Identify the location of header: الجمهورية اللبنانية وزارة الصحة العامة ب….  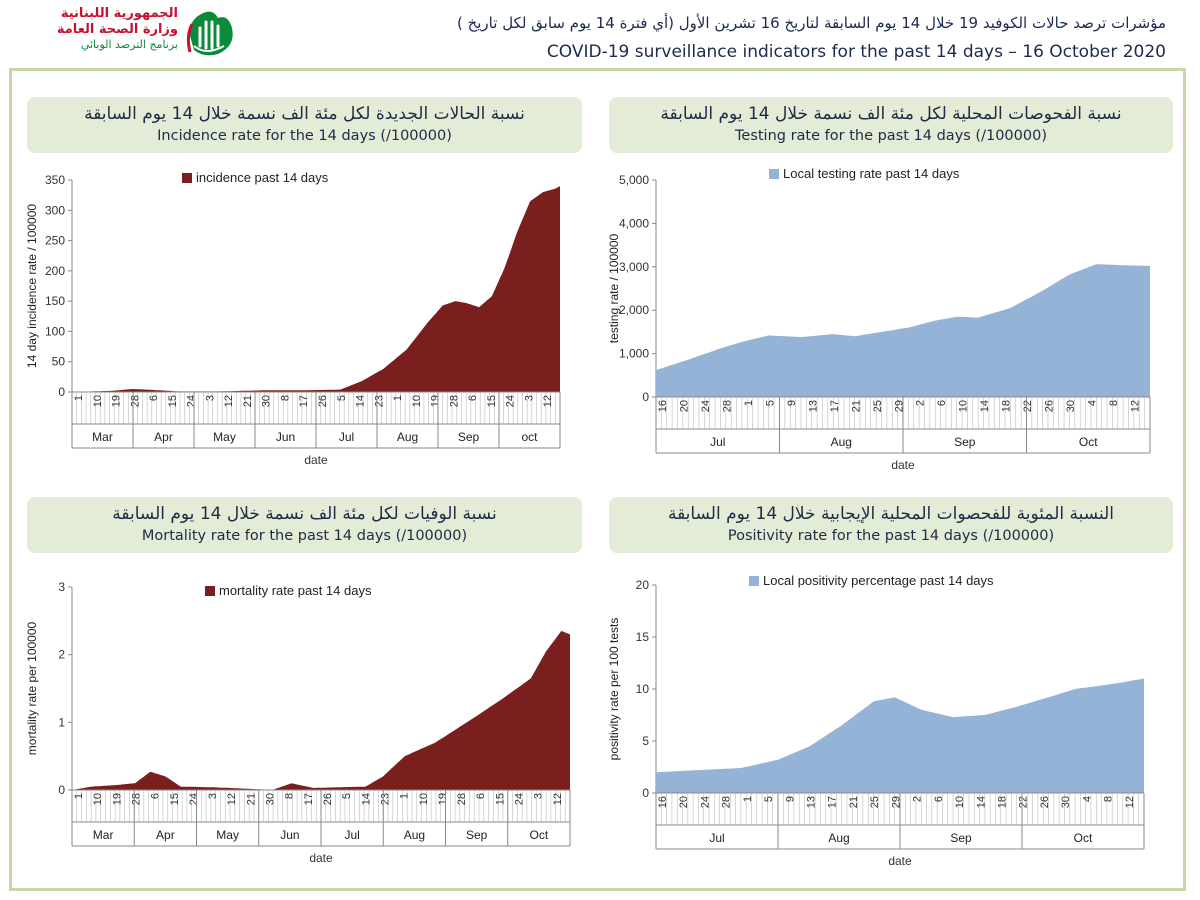
(600, 34).